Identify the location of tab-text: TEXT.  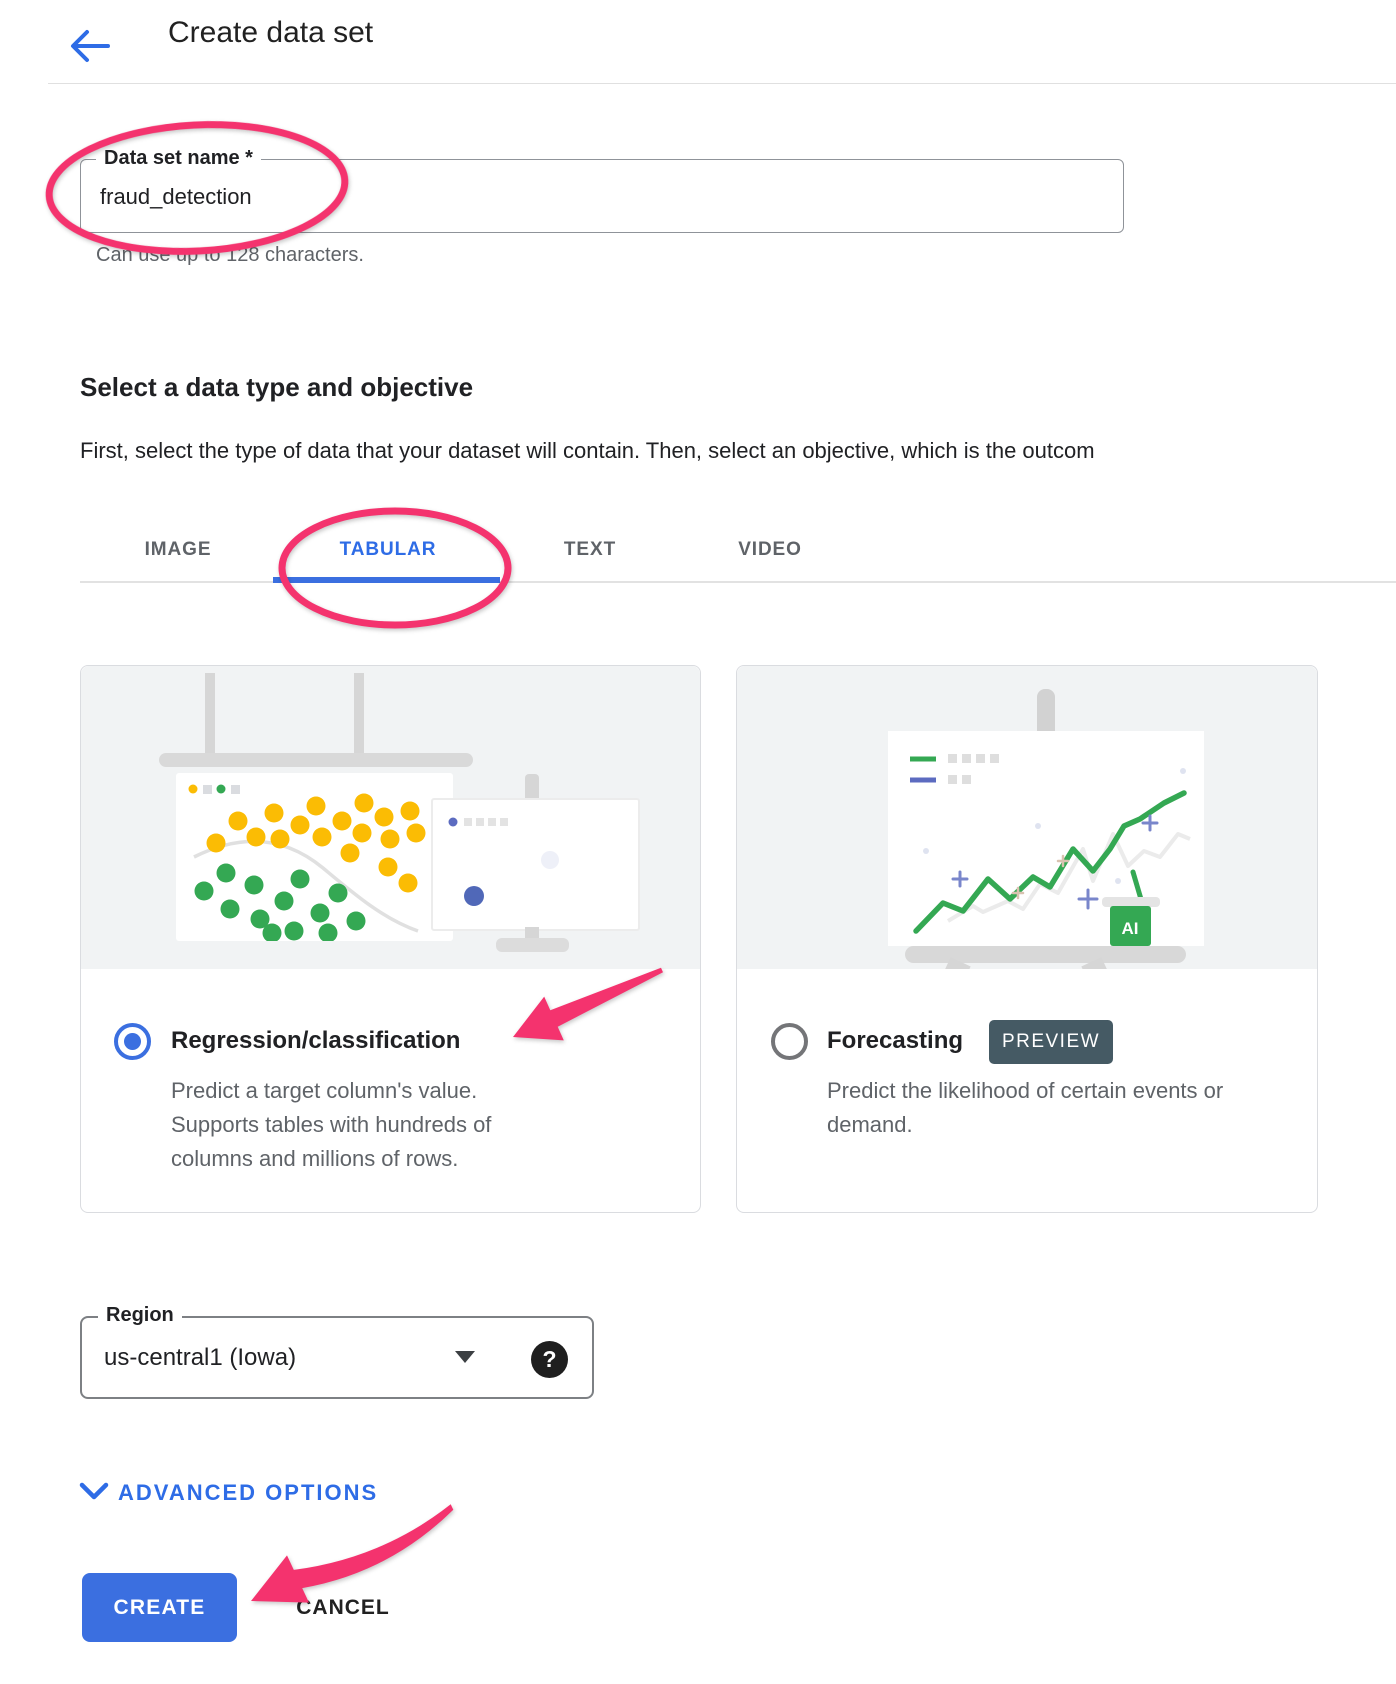
(590, 549).